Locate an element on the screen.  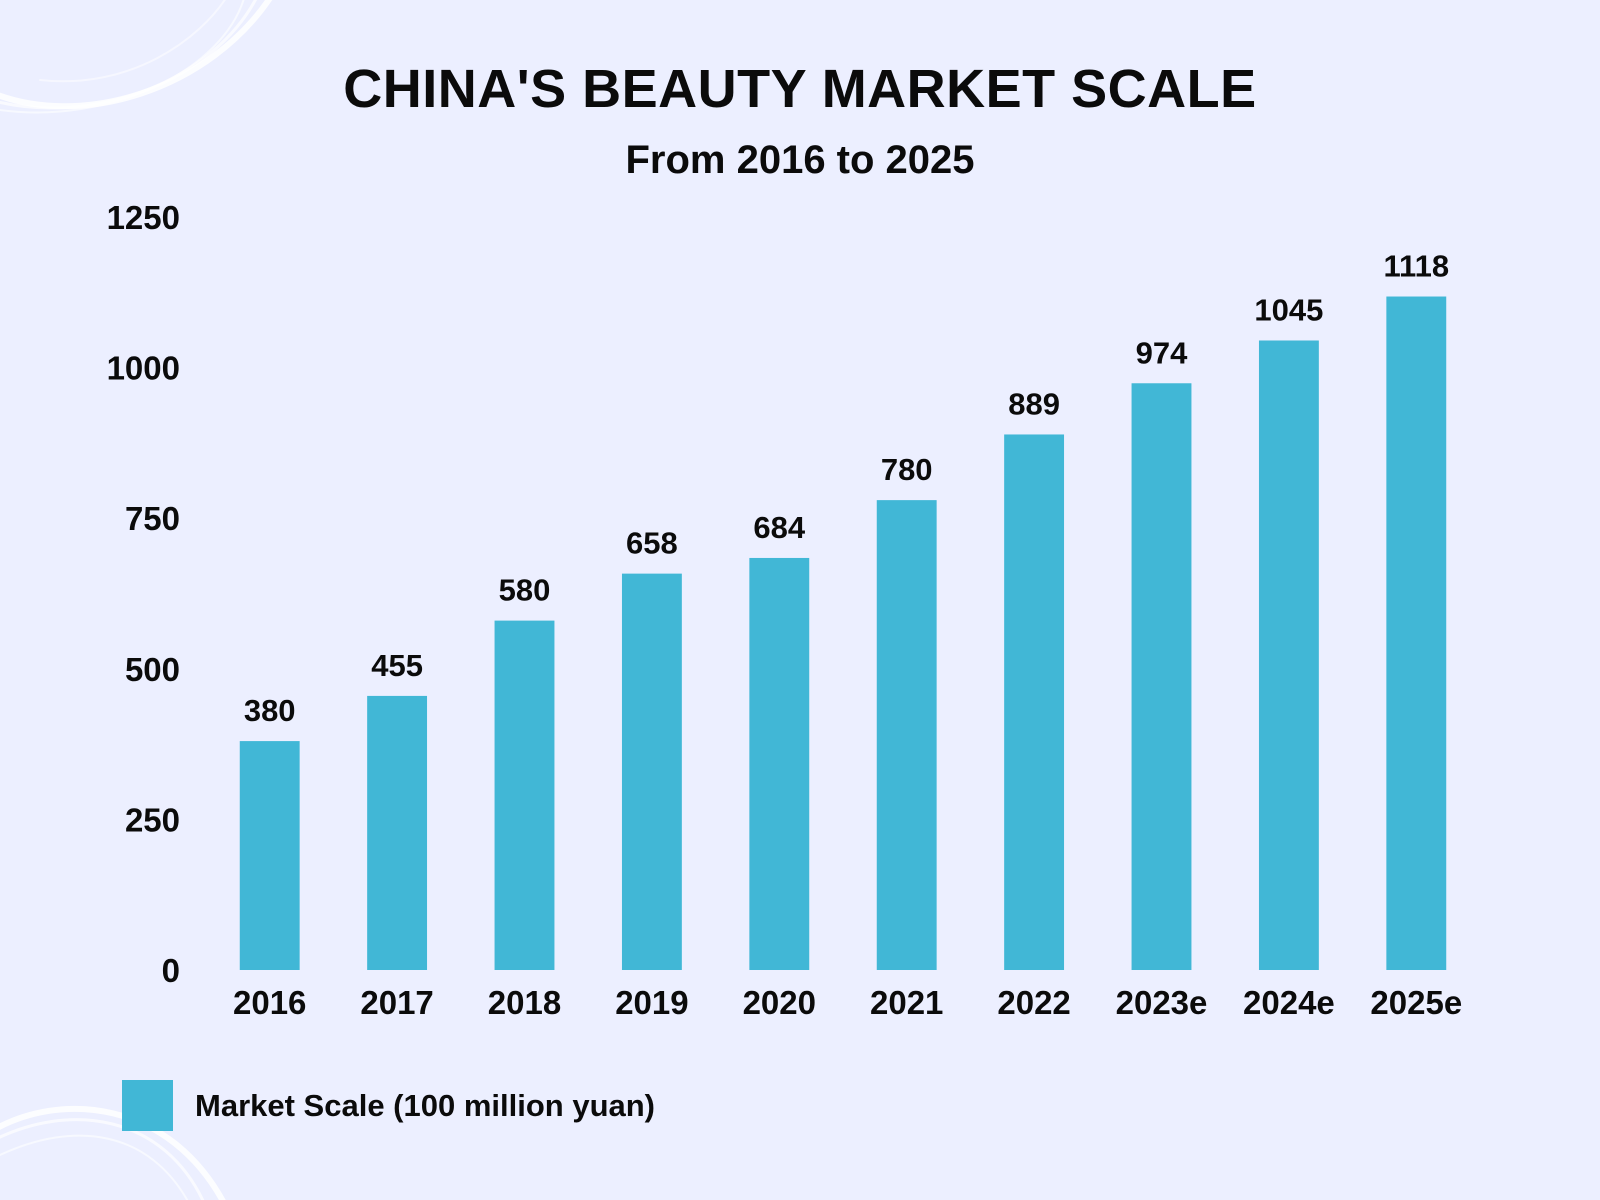
y-axis-ticks: 0 250 500 750 1000 1250 is located at coordinates (143, 594).